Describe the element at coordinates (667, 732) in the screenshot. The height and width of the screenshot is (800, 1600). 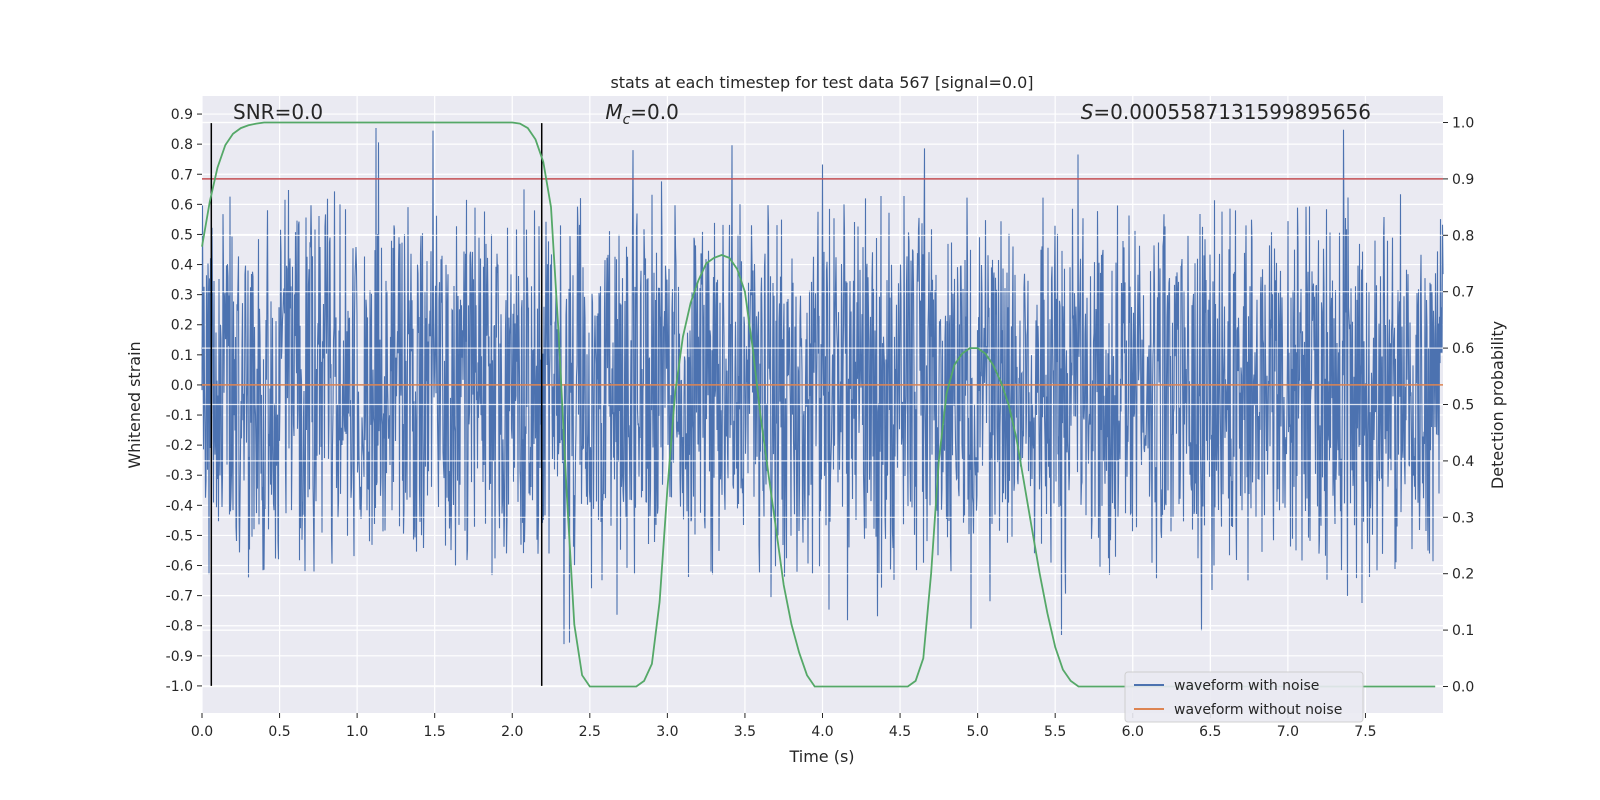
I see `x-tick-label: 3.0` at that location.